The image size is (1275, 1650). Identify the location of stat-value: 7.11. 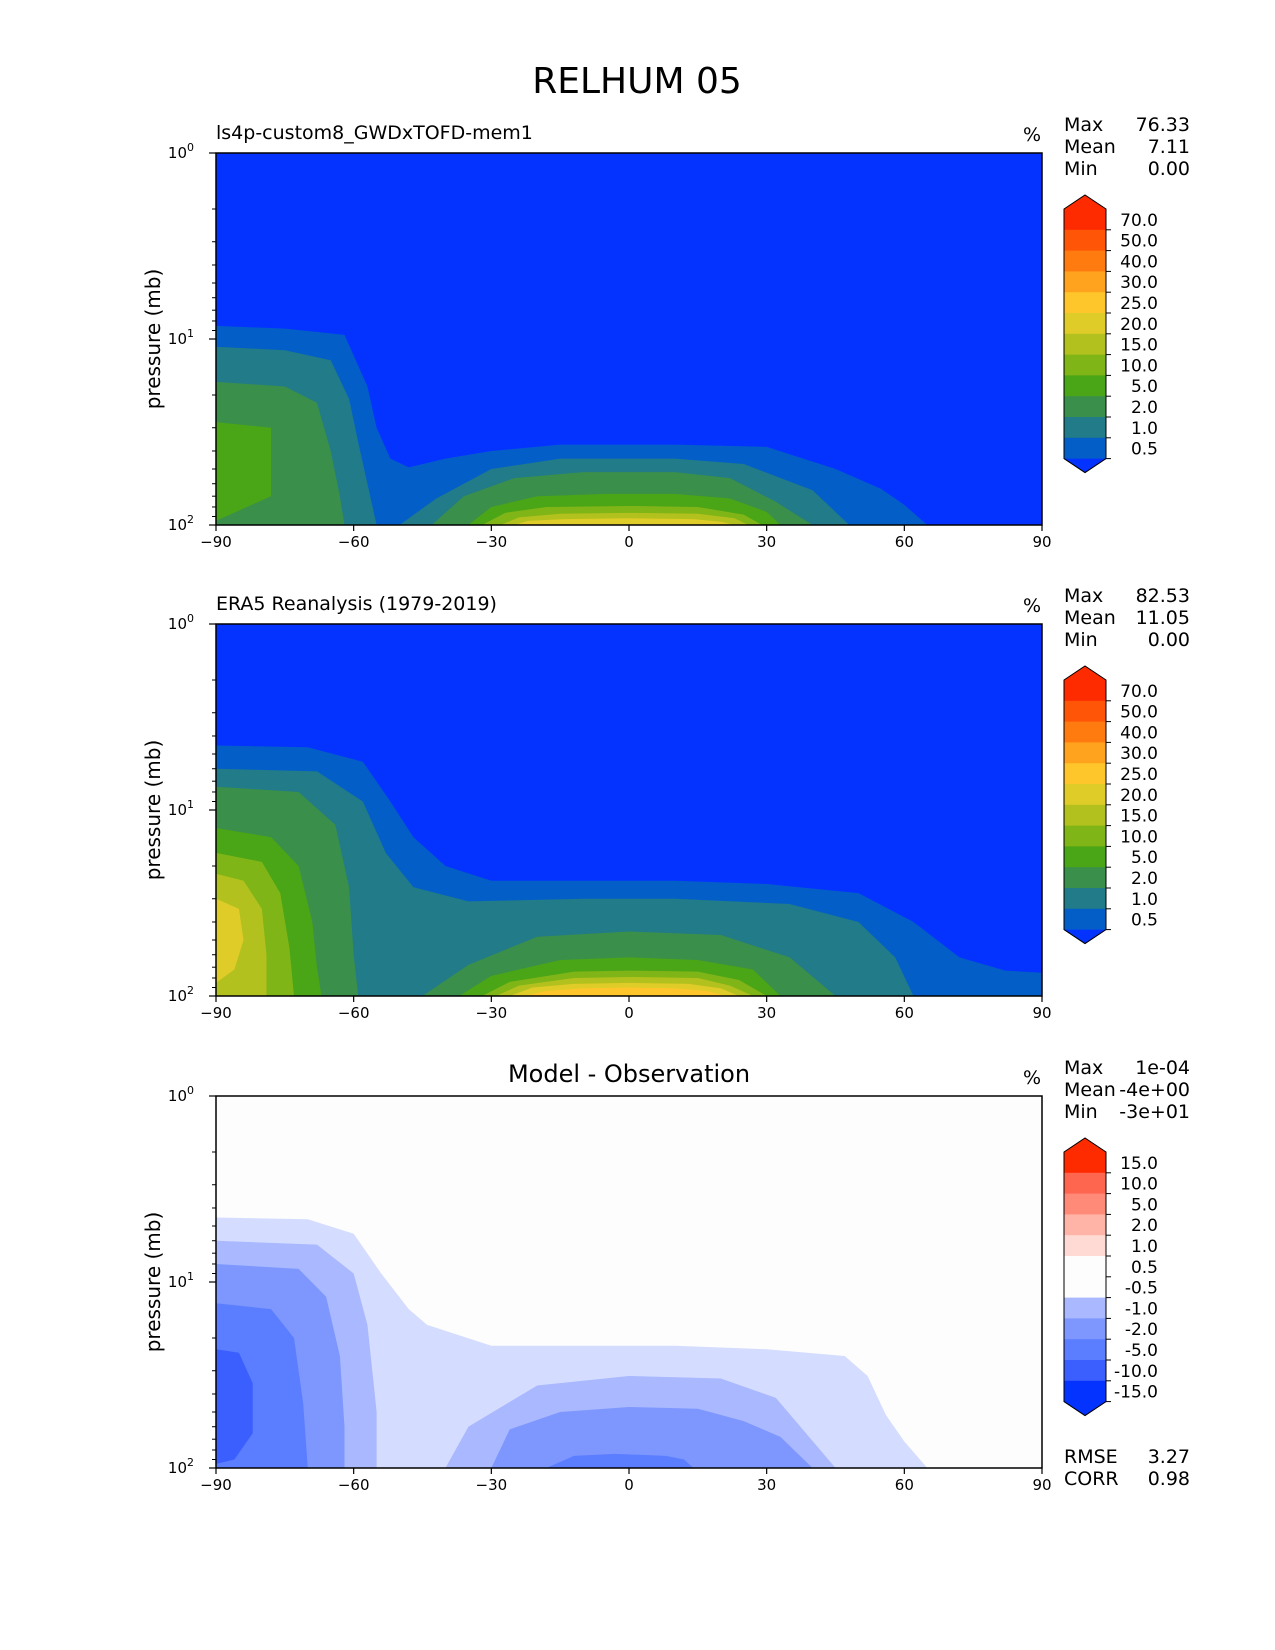
(1169, 147).